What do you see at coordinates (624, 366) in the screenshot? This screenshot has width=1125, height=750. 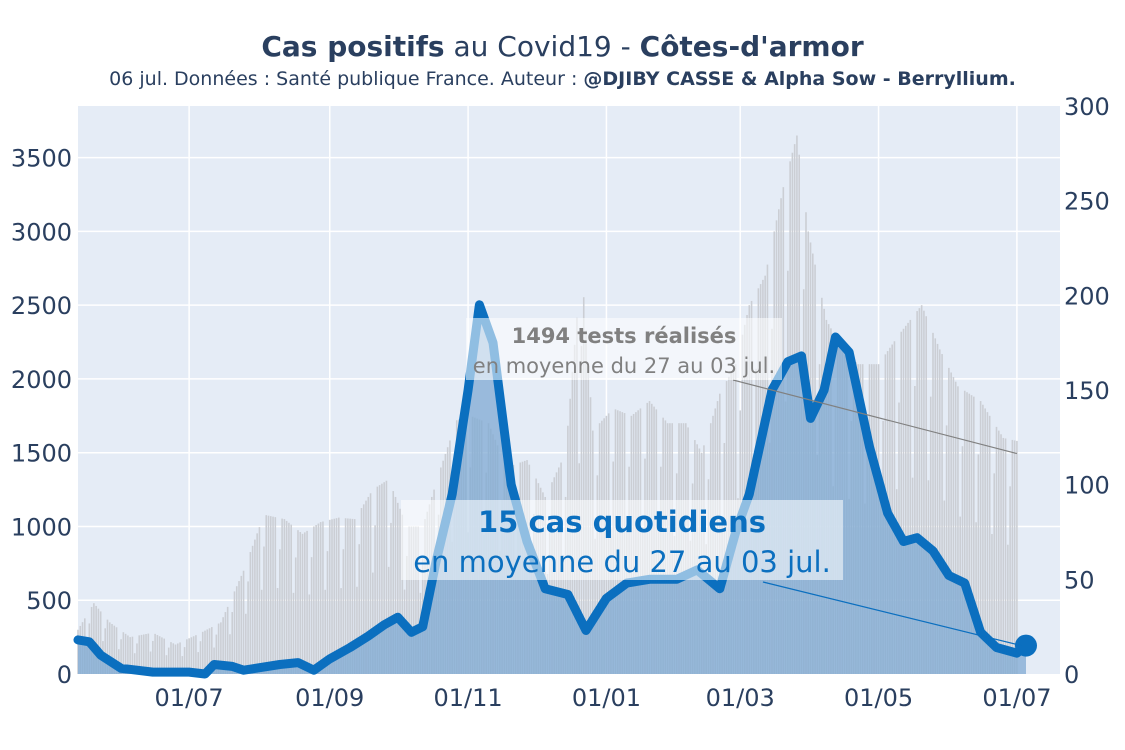 I see `annotation-text: en moyenne du 27 au 03 jul.` at bounding box center [624, 366].